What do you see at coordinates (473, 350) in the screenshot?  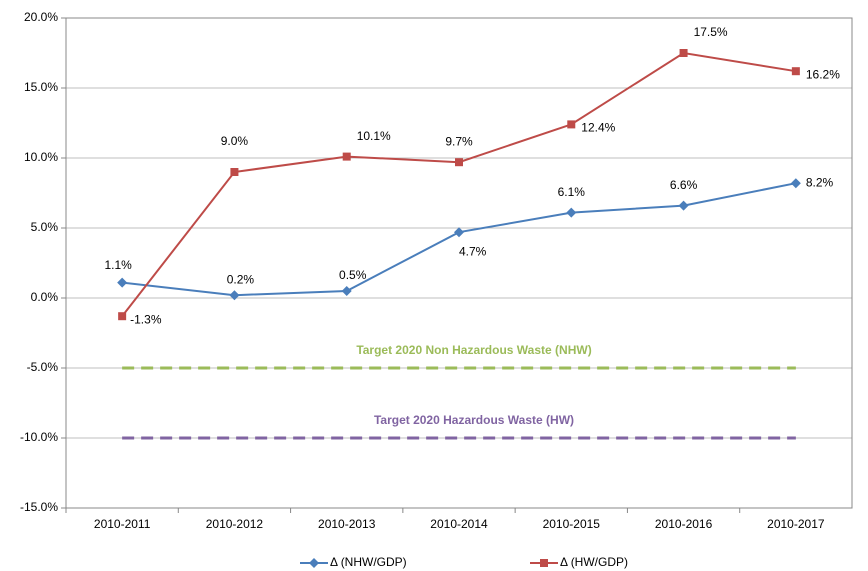 I see `target-label: Target 2020 Non Hazardous Waste (NHW)` at bounding box center [473, 350].